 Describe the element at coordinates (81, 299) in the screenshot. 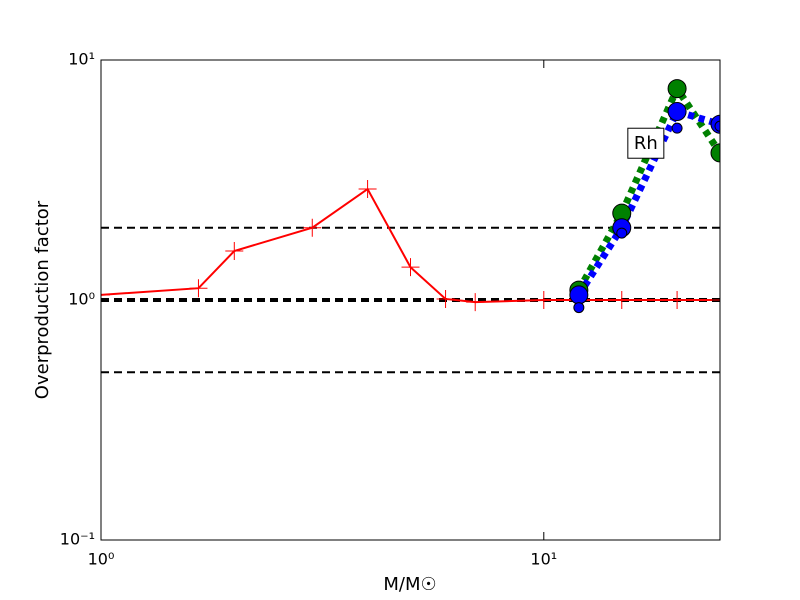

I see `y-tick-label: 10⁰` at that location.